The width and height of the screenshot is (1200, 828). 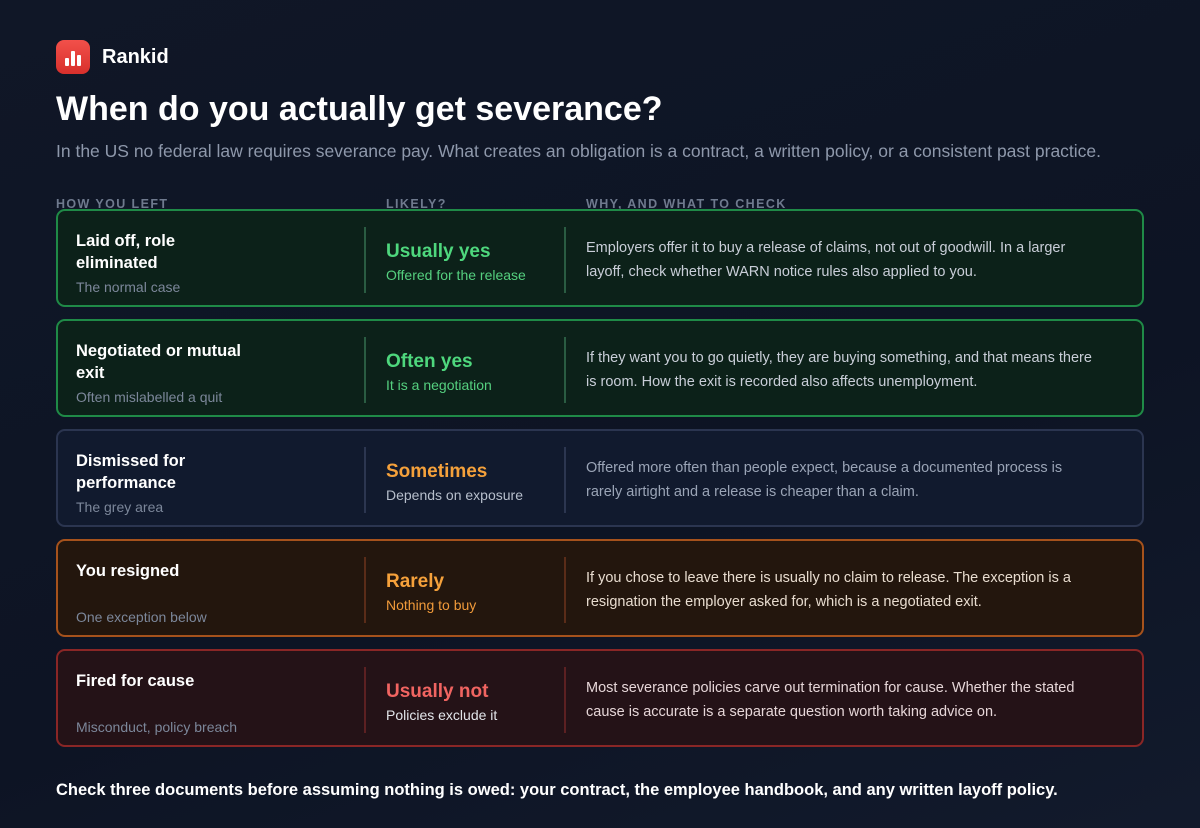 What do you see at coordinates (73, 57) in the screenshot?
I see `bar-chart-icon` at bounding box center [73, 57].